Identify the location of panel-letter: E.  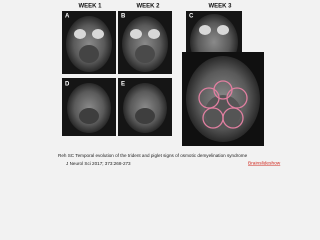
(123, 85).